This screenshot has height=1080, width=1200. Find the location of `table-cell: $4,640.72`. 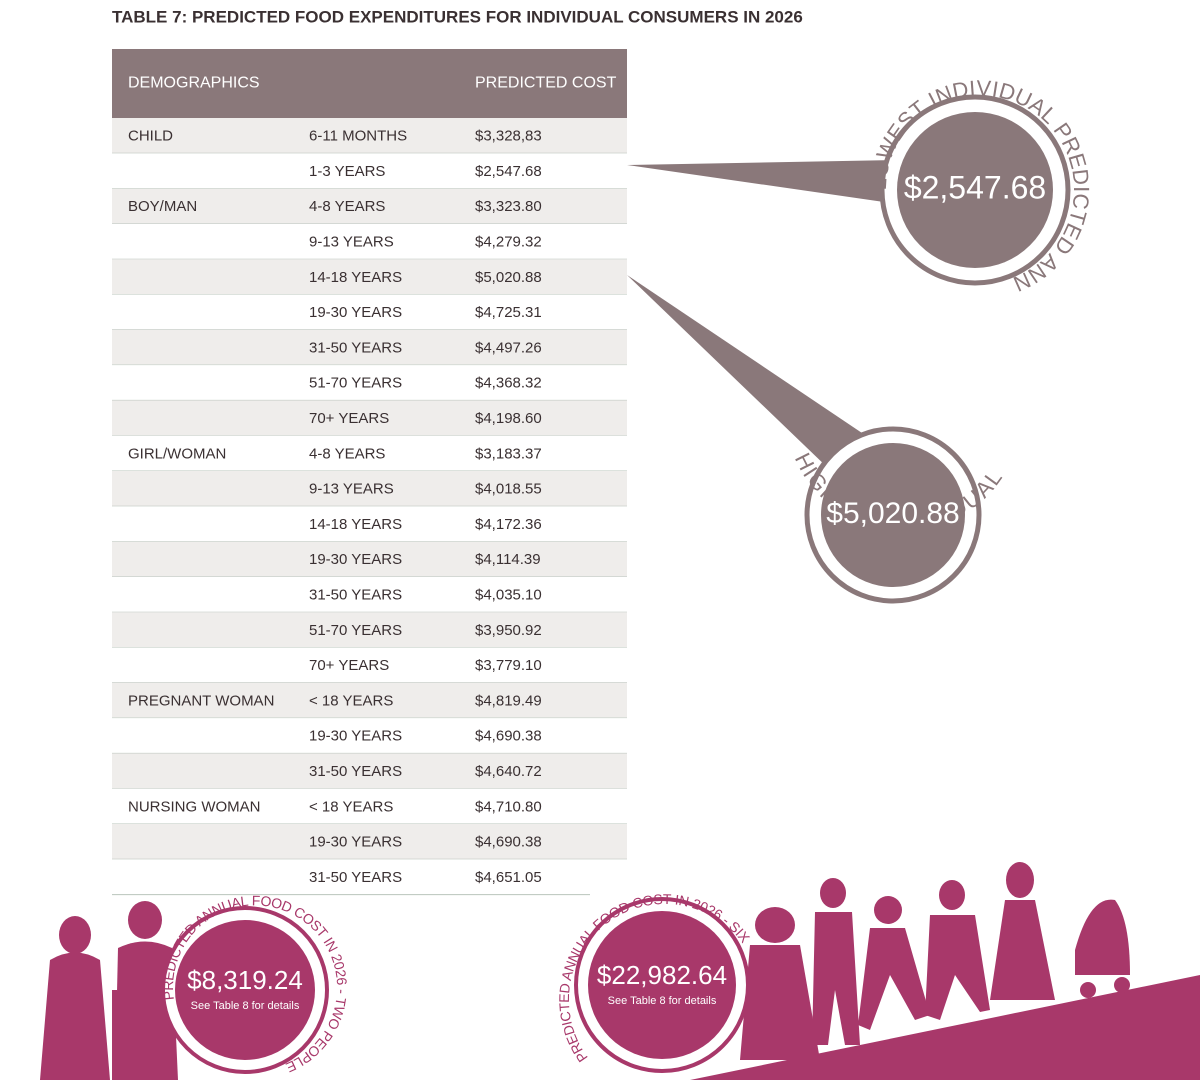

table-cell: $4,640.72 is located at coordinates (508, 771).